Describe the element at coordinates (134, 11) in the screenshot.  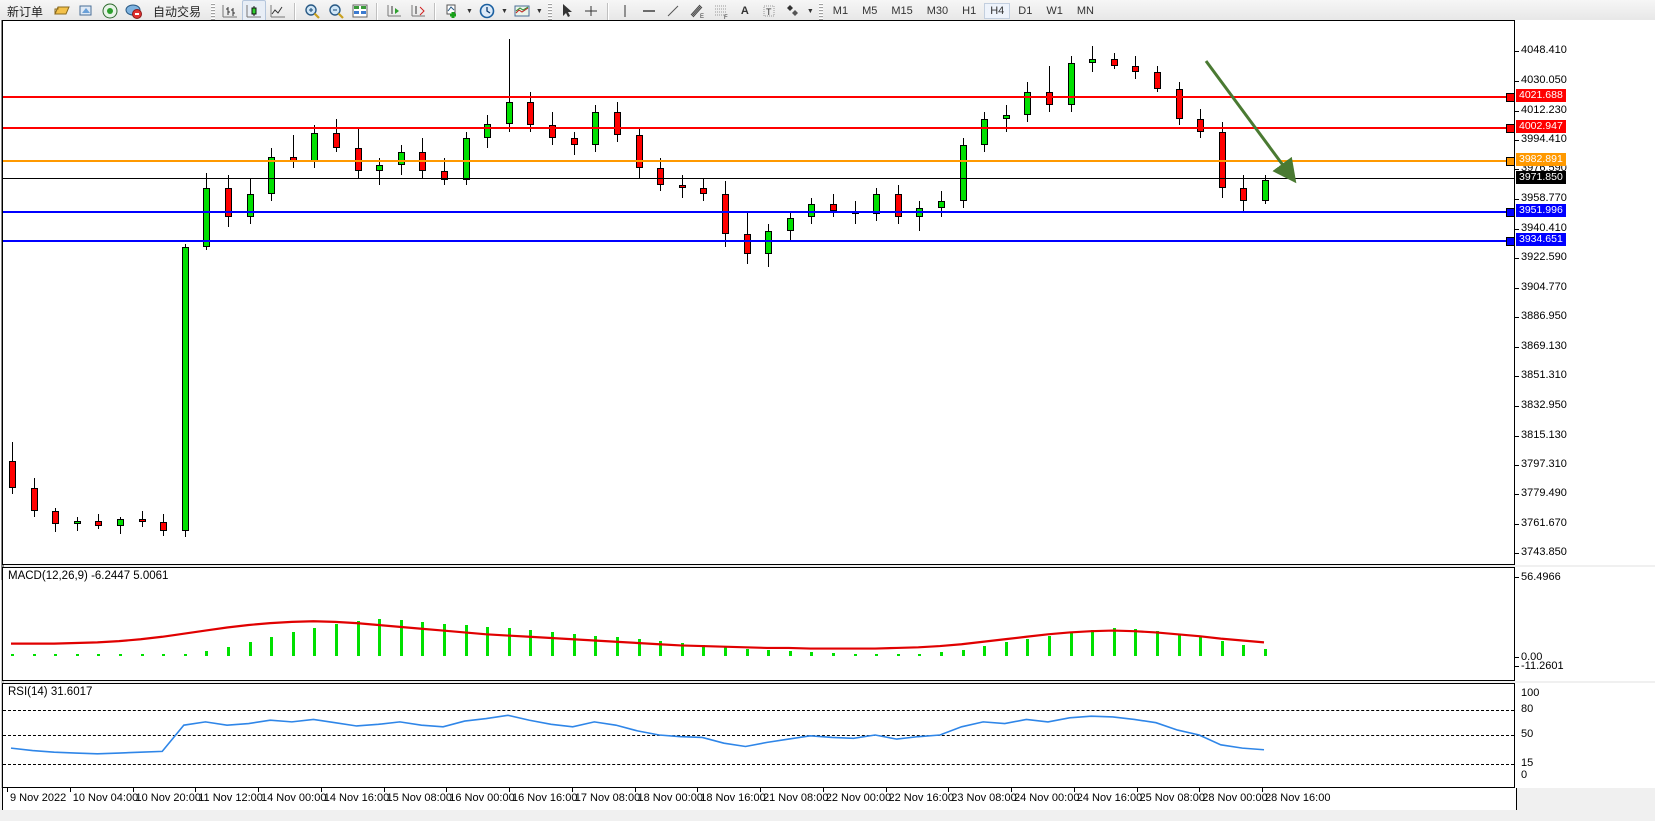
I see `expert-advisor-icon` at that location.